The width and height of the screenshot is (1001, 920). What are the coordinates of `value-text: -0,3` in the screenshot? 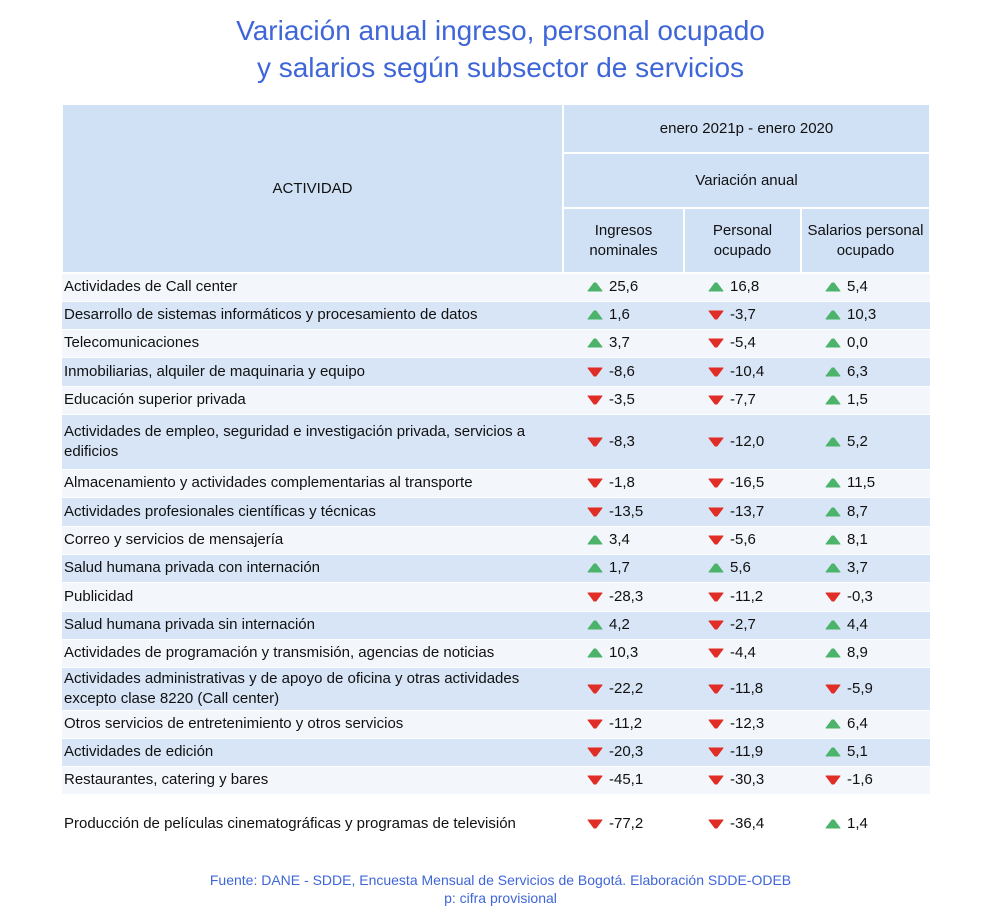 It's located at (860, 596).